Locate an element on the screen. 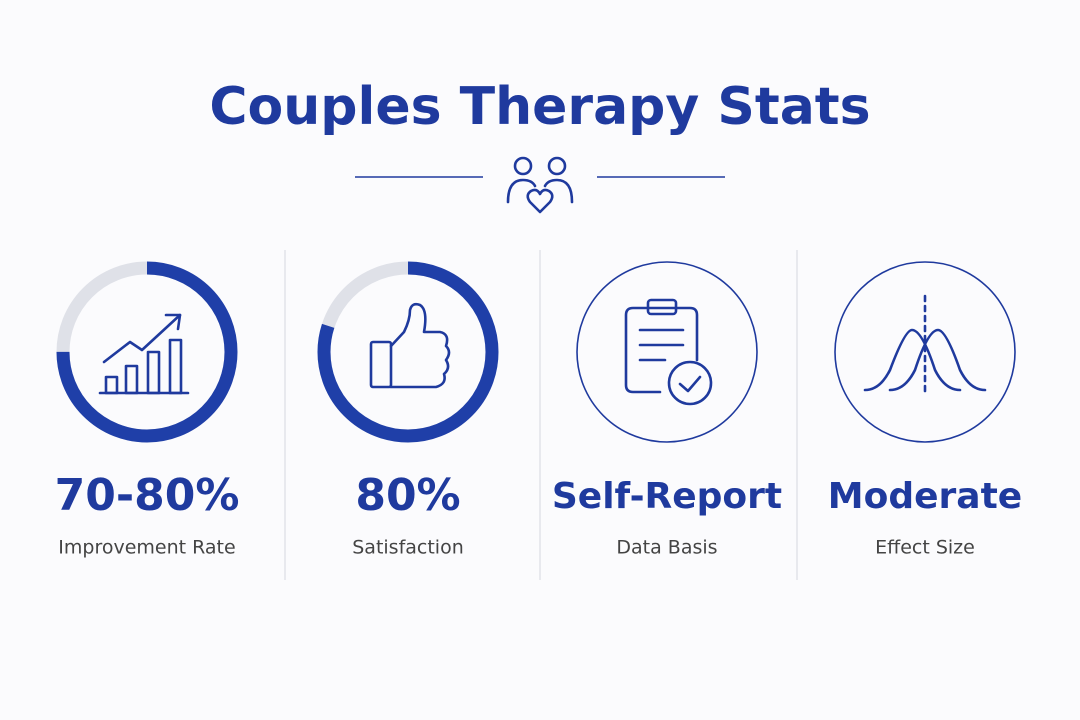 The height and width of the screenshot is (720, 1080). divider is located at coordinates (540, 185).